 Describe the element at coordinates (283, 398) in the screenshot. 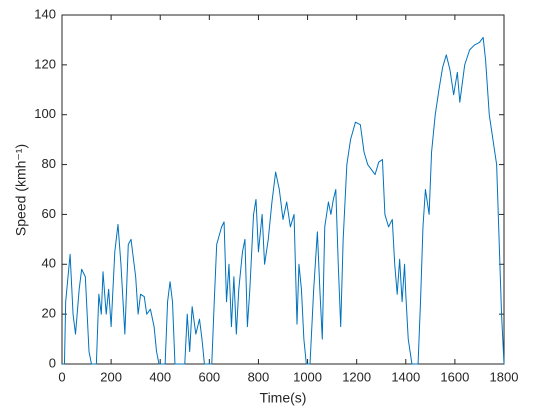

I see `x-axis-label: Time(s)` at that location.